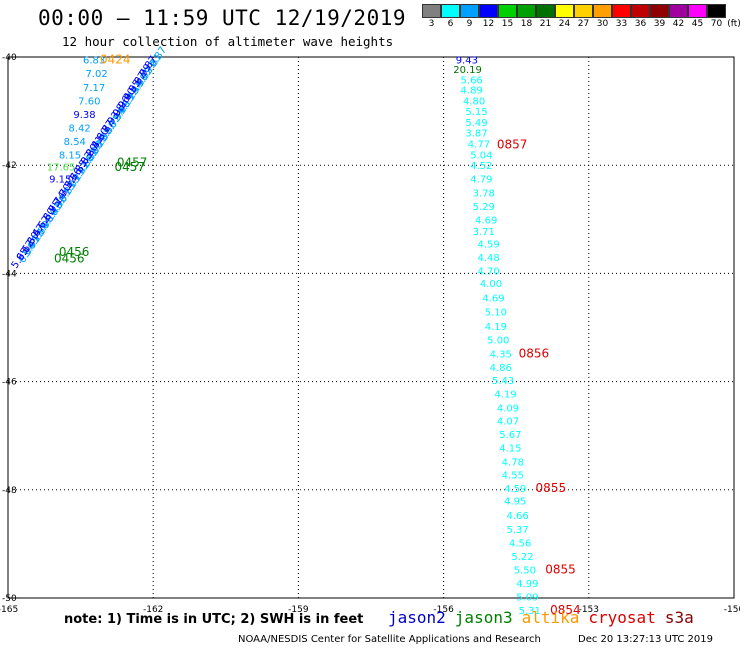  Describe the element at coordinates (60, 180) in the screenshot. I see `west-track-label: 9.15` at that location.